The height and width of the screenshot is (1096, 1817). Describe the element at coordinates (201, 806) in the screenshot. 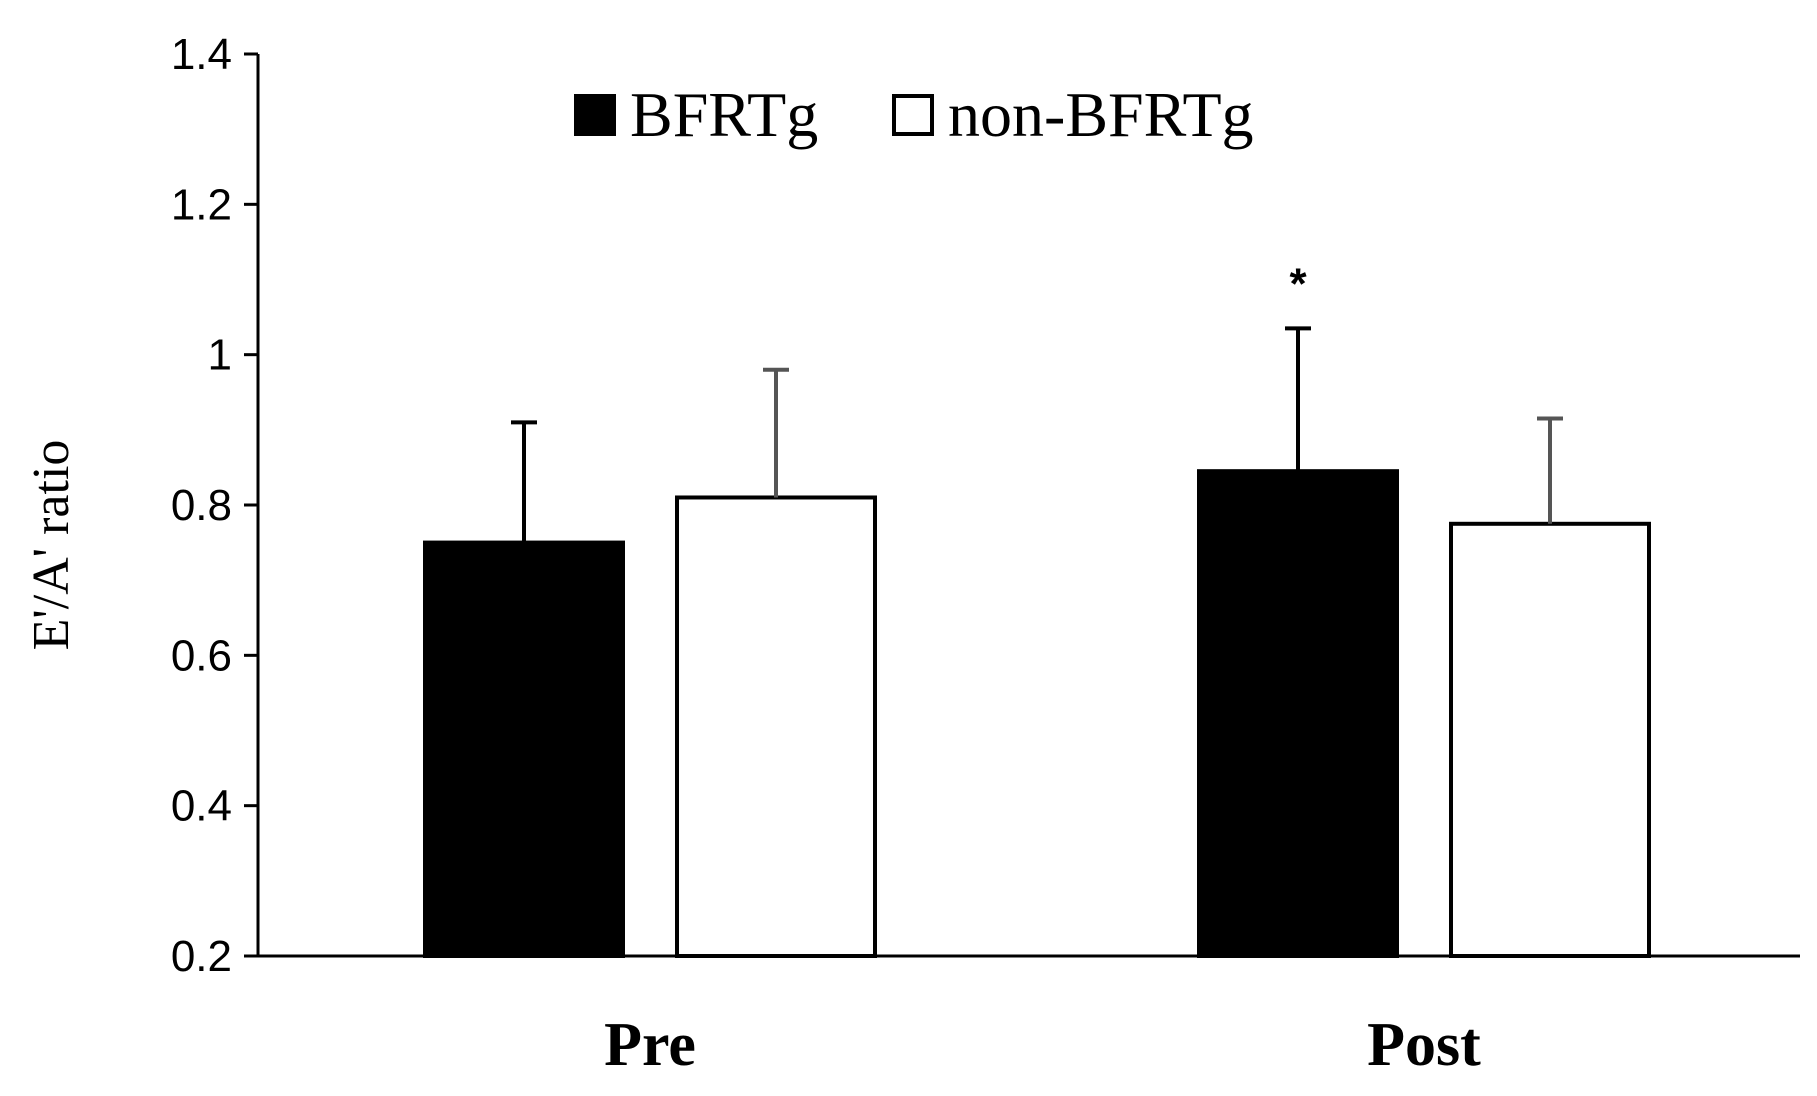

I see `y-tick-label: 0.4` at that location.